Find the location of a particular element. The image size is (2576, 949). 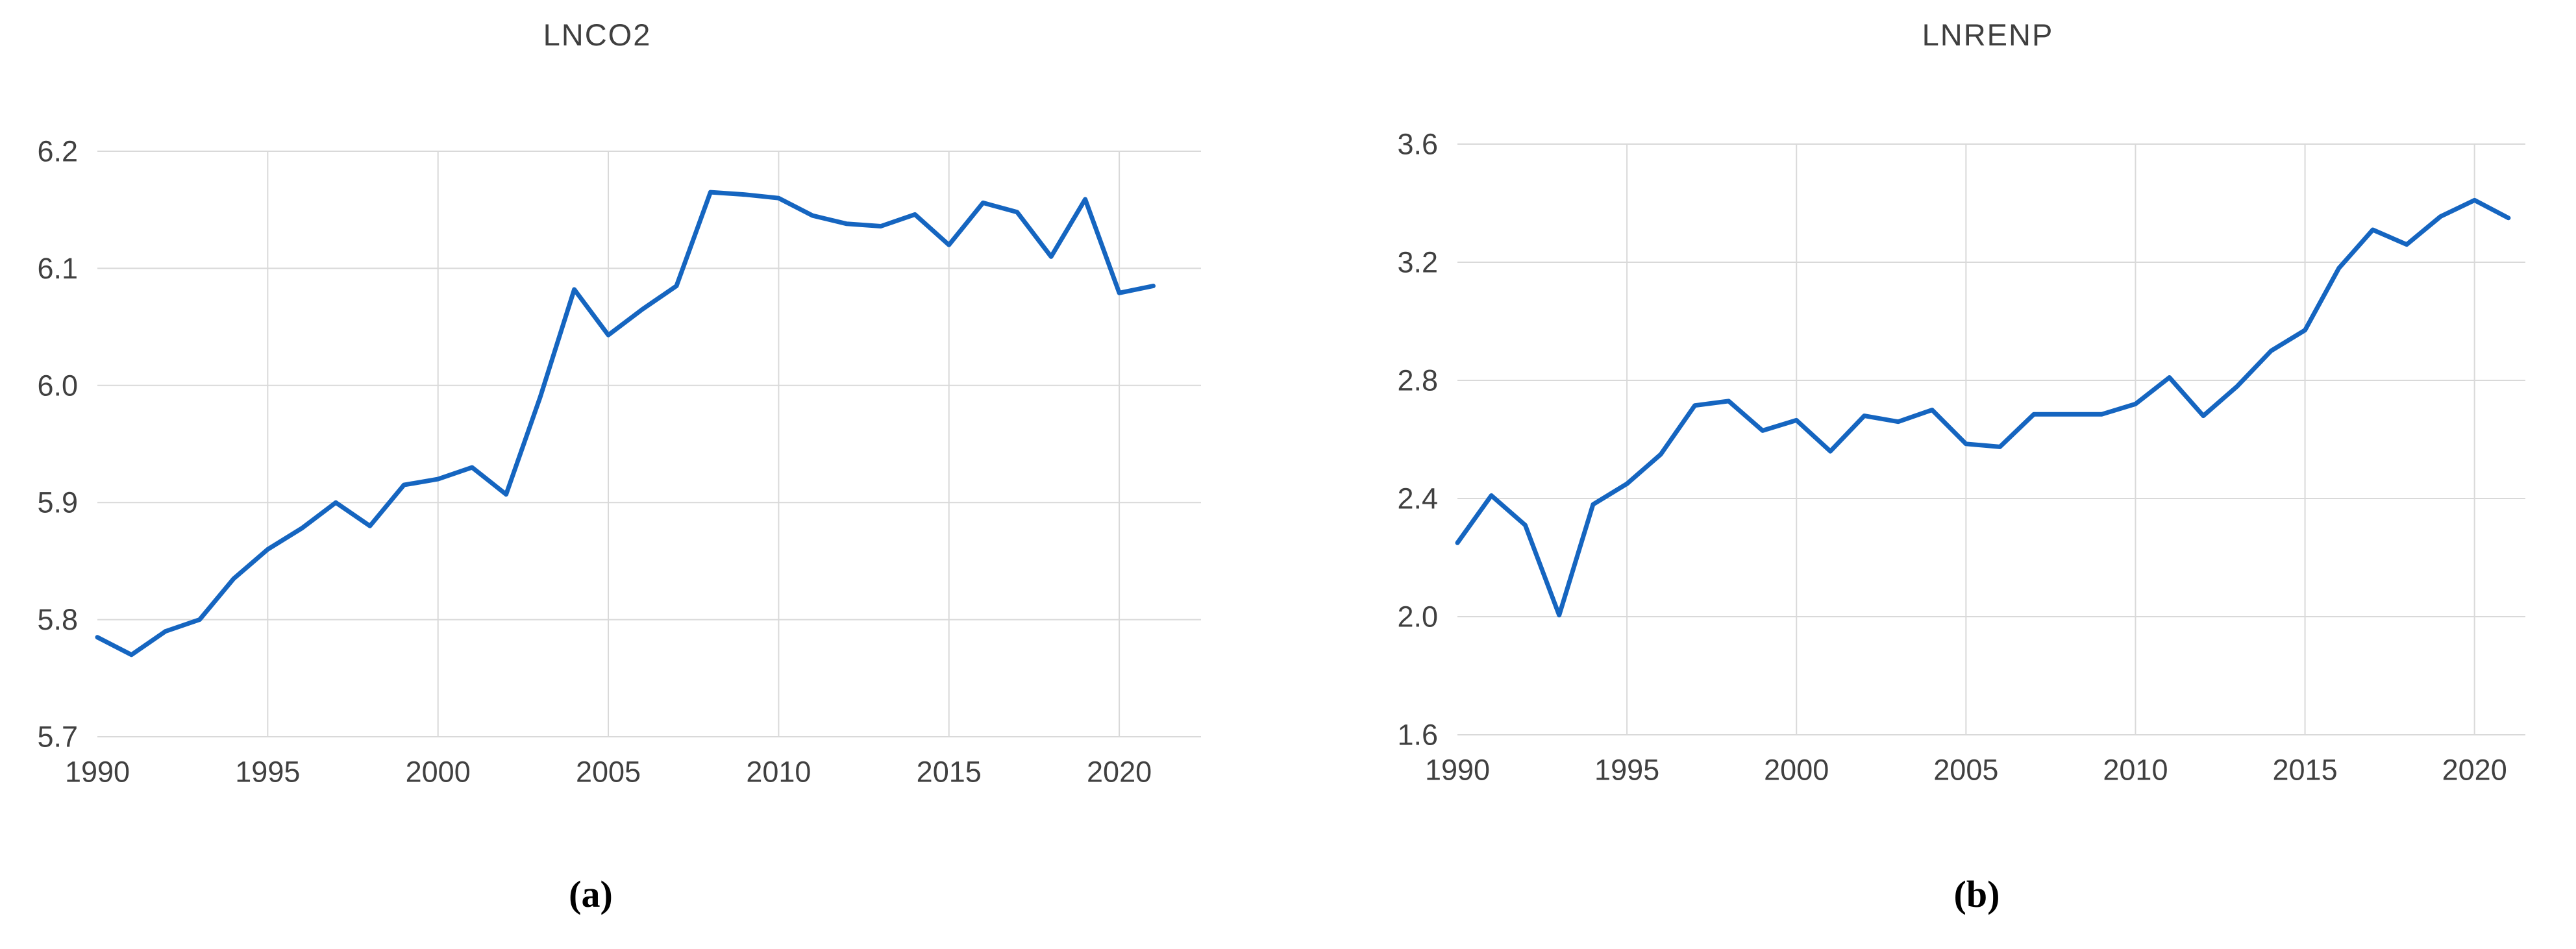

y-axis-tick-label: 3.6 is located at coordinates (1417, 144).